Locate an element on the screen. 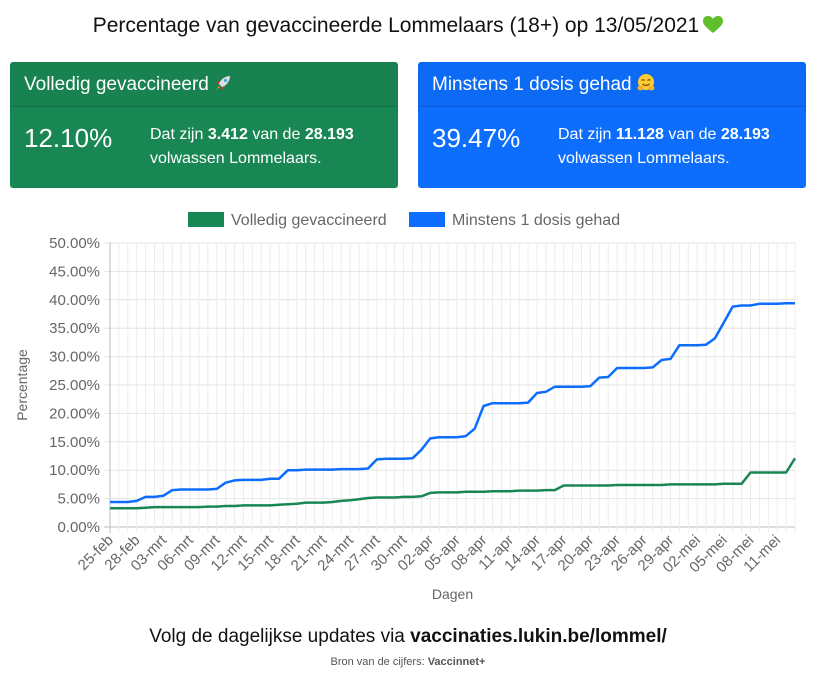 The height and width of the screenshot is (692, 816). y-tick-label: 15.00% is located at coordinates (74, 442).